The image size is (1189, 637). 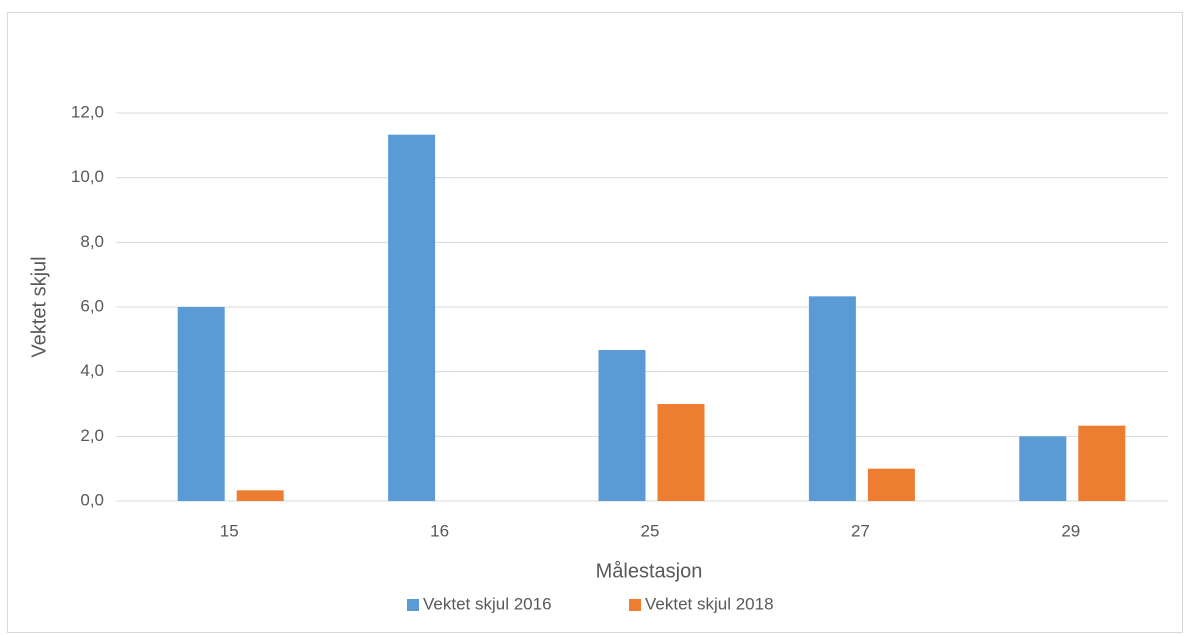 I want to click on y-tick-label: 4,0, so click(x=92, y=370).